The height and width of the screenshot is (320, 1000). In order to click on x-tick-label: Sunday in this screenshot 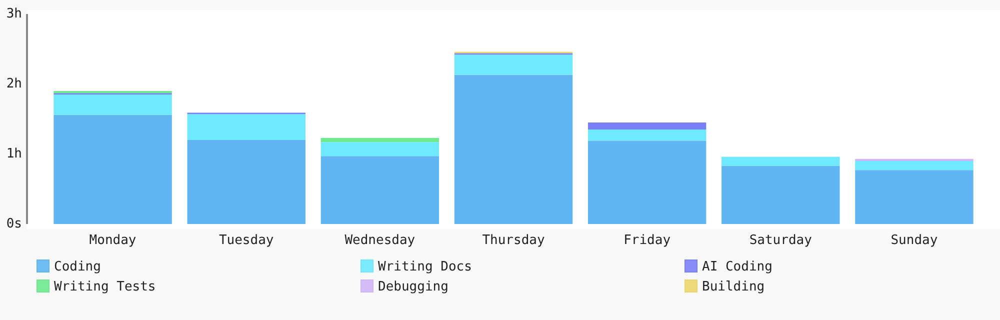, I will do `click(914, 240)`.